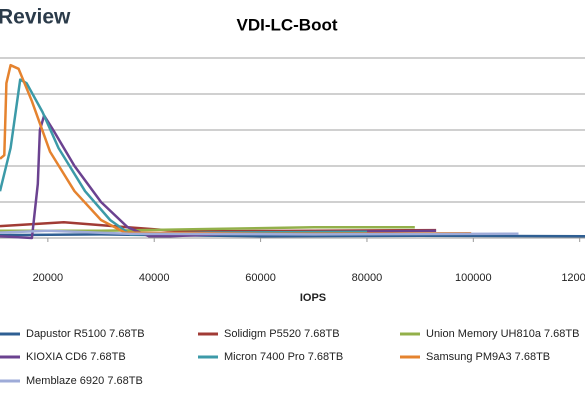  Describe the element at coordinates (573, 278) in the screenshot. I see `x-tick-label: 120000` at that location.